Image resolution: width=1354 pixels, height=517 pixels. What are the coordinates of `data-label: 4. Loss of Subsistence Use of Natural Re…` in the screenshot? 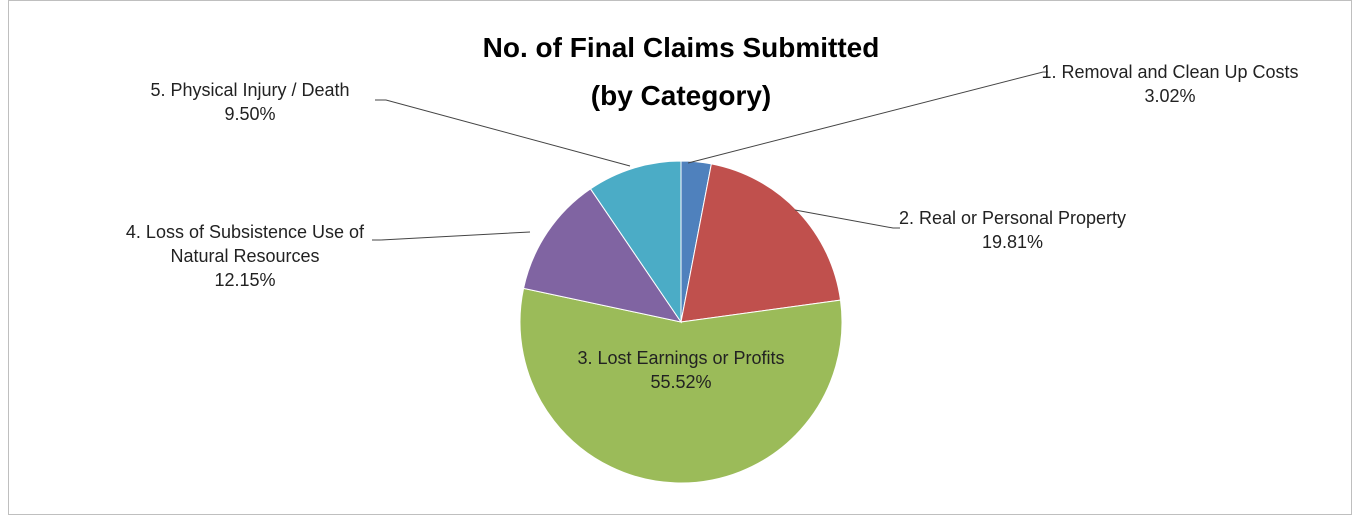 It's located at (245, 256).